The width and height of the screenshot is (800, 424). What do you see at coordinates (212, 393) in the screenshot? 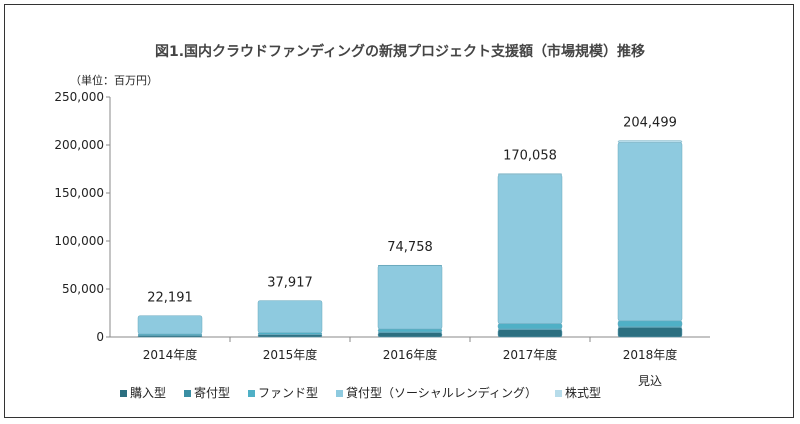
I see `legend-label: 寄付型` at bounding box center [212, 393].